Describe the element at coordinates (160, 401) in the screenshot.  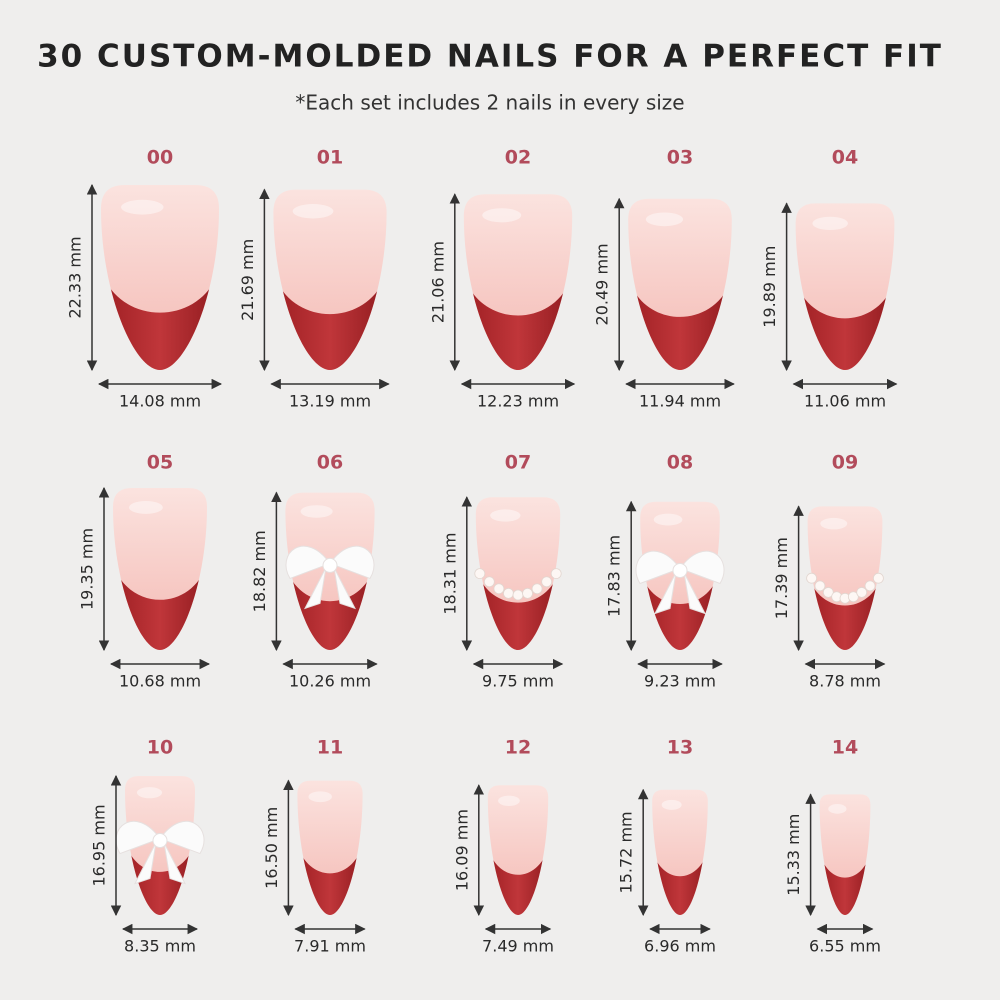
I see `width-label: 14.08 mm` at that location.